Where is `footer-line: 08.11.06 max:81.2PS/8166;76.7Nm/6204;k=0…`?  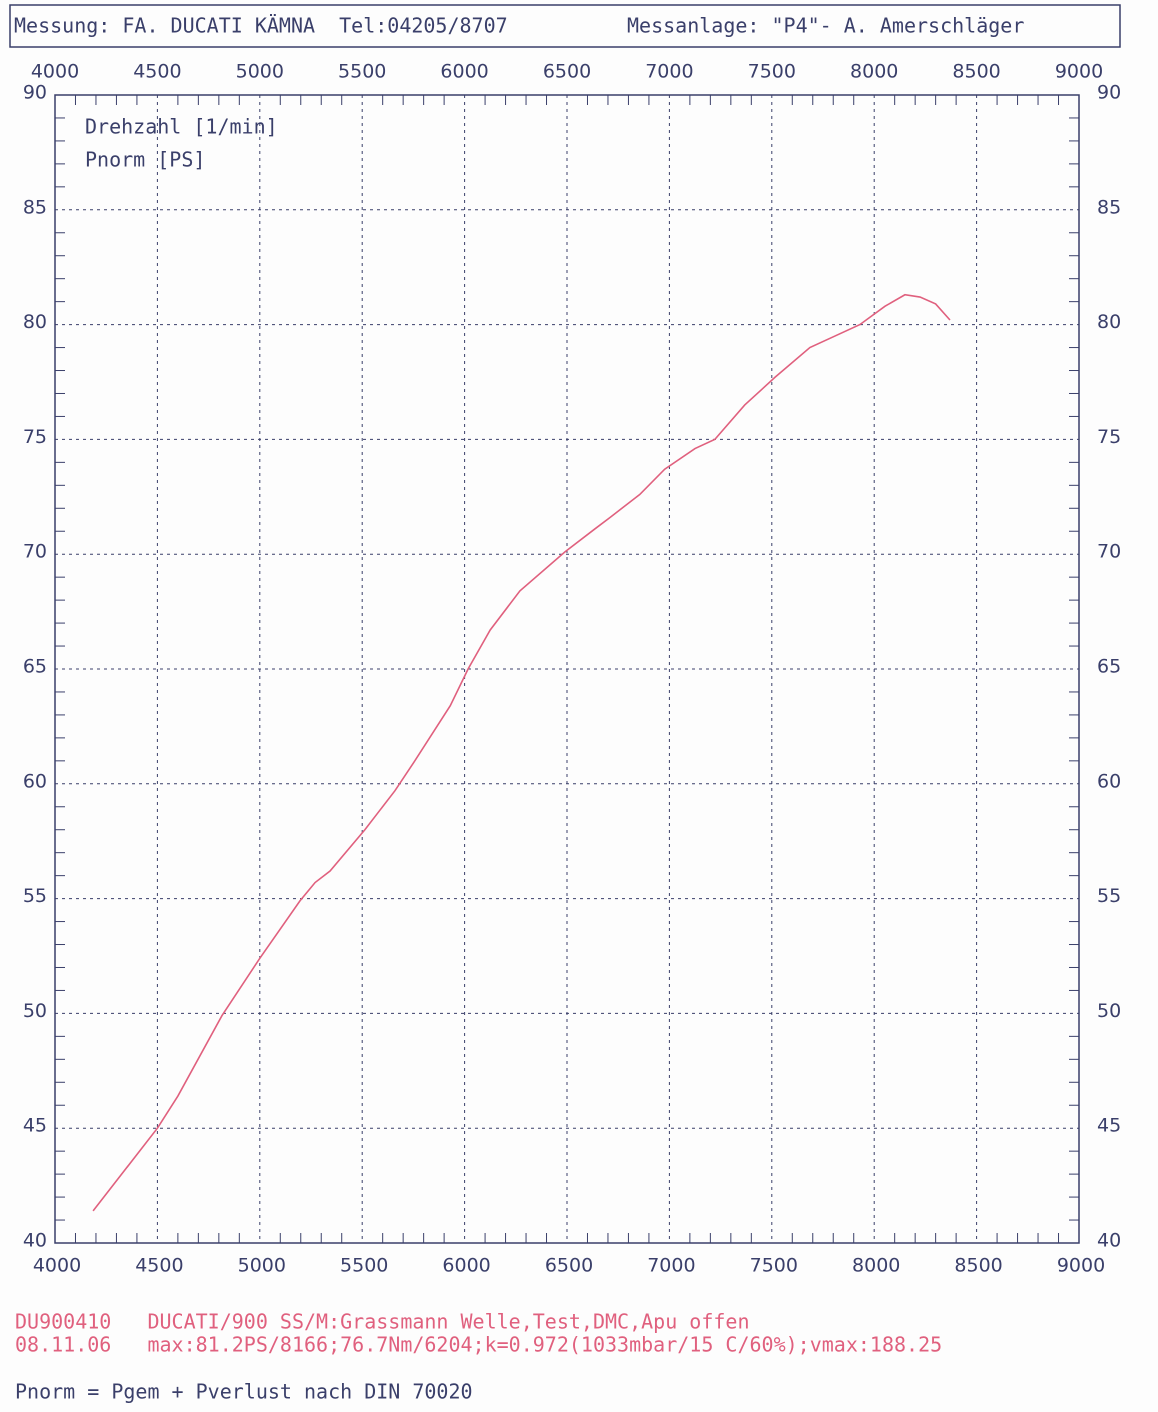 footer-line: 08.11.06 max:81.2PS/8166;76.7Nm/6204;k=0… is located at coordinates (478, 1345).